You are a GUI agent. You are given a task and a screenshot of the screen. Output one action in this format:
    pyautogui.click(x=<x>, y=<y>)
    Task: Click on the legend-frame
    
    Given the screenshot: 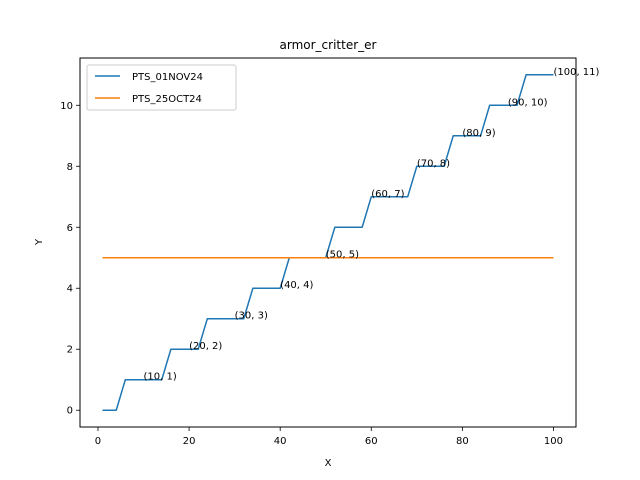 What is the action you would take?
    pyautogui.click(x=161, y=87)
    